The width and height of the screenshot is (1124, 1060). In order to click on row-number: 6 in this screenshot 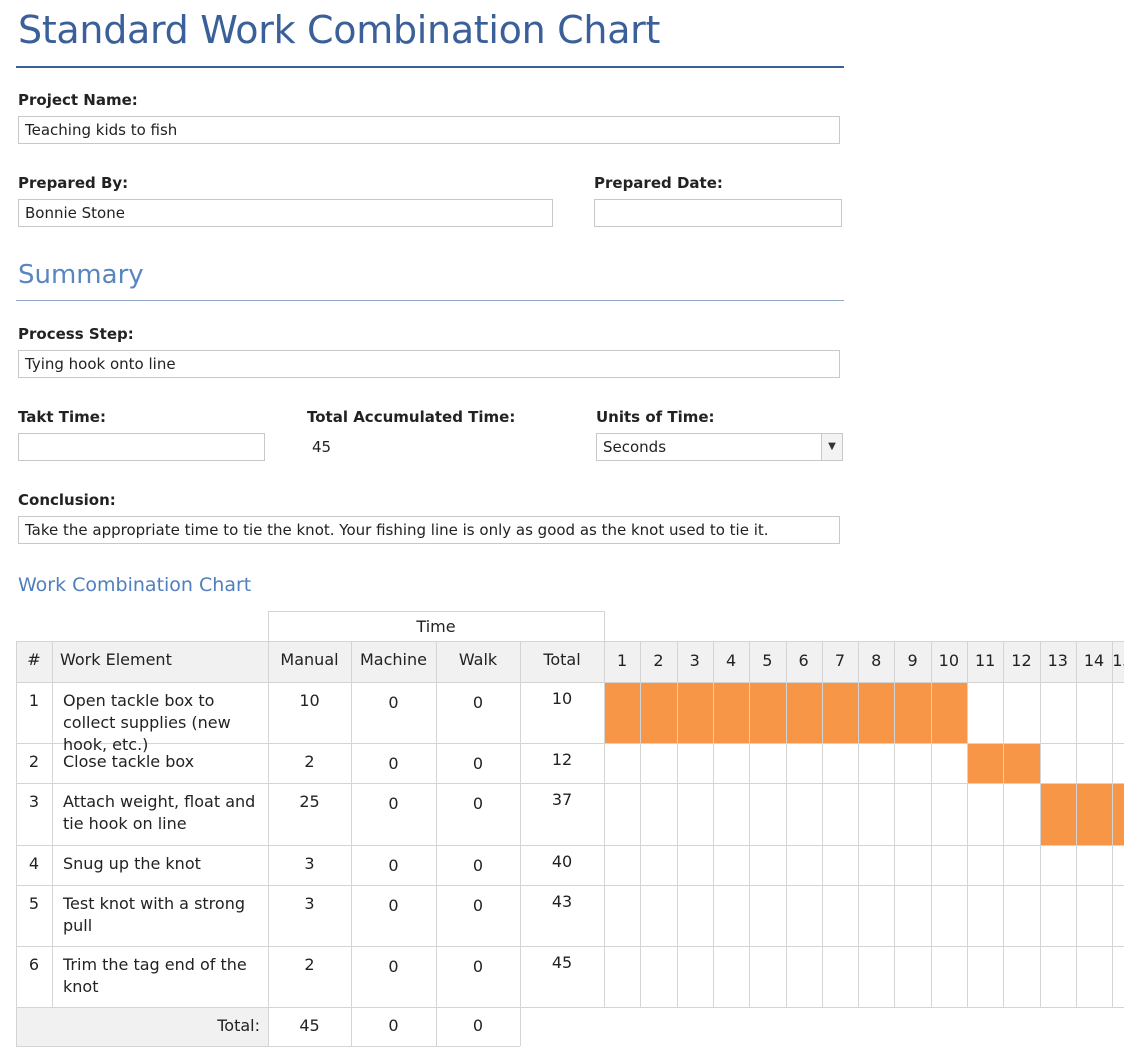, I will do `click(34, 964)`.